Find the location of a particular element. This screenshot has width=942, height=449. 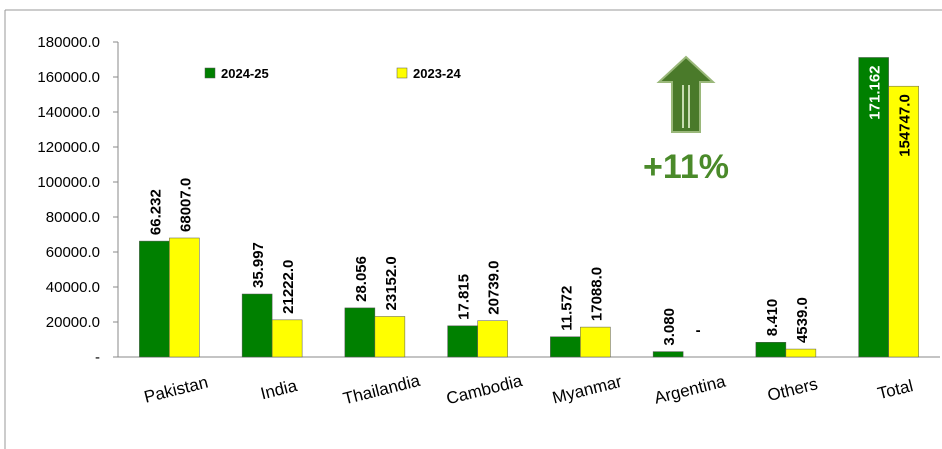

y-tick-label: 180000.0 is located at coordinates (68, 42).